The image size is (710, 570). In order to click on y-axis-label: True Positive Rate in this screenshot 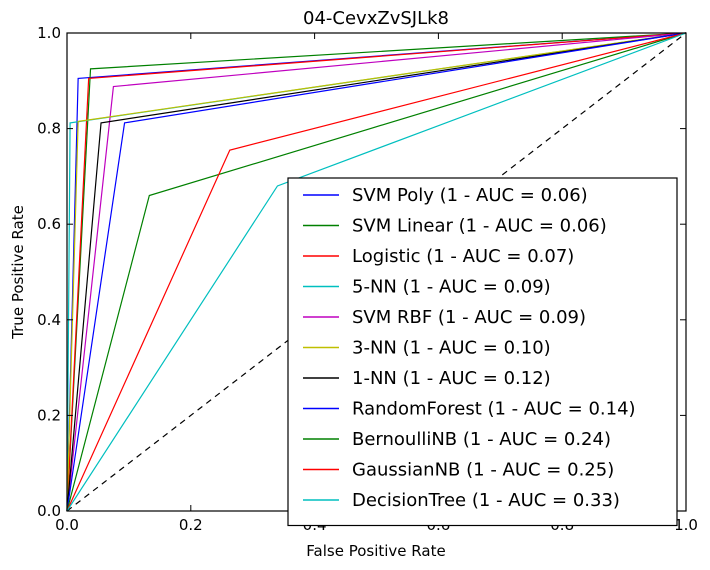, I will do `click(18, 272)`.